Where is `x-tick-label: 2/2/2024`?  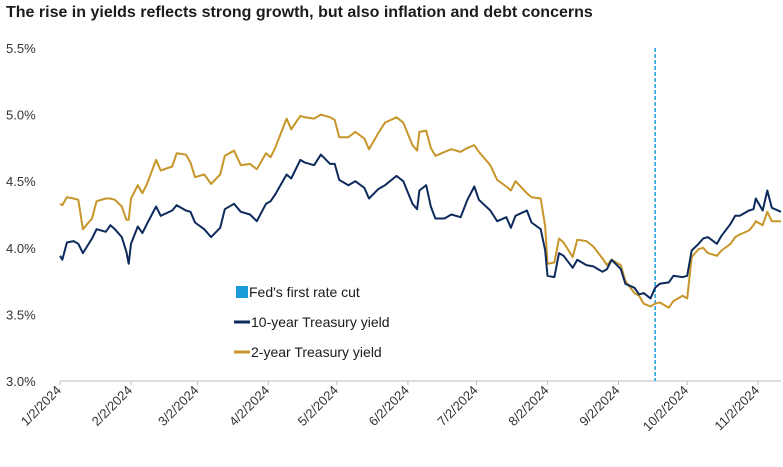
x-tick-label: 2/2/2024 is located at coordinates (112, 406).